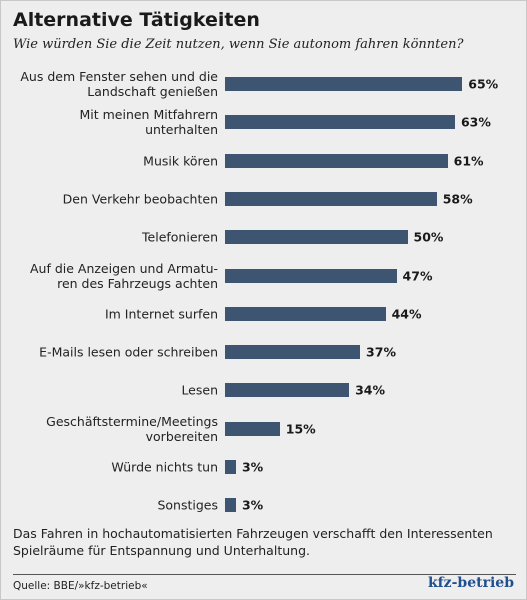 The image size is (527, 600). Describe the element at coordinates (187, 505) in the screenshot. I see `category-label: Sonstiges` at that location.